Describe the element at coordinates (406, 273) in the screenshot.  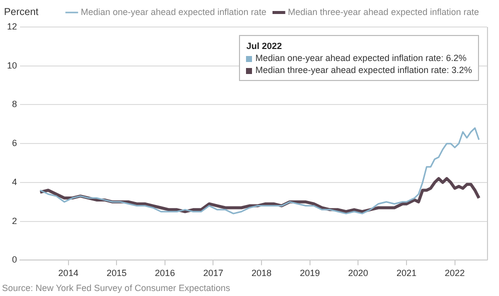
I see `x-tick-label: 2021` at that location.